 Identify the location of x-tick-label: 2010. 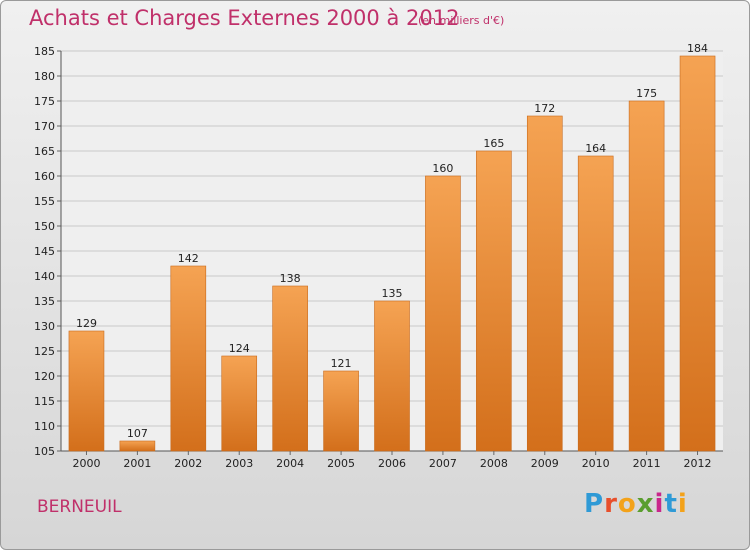
(596, 463).